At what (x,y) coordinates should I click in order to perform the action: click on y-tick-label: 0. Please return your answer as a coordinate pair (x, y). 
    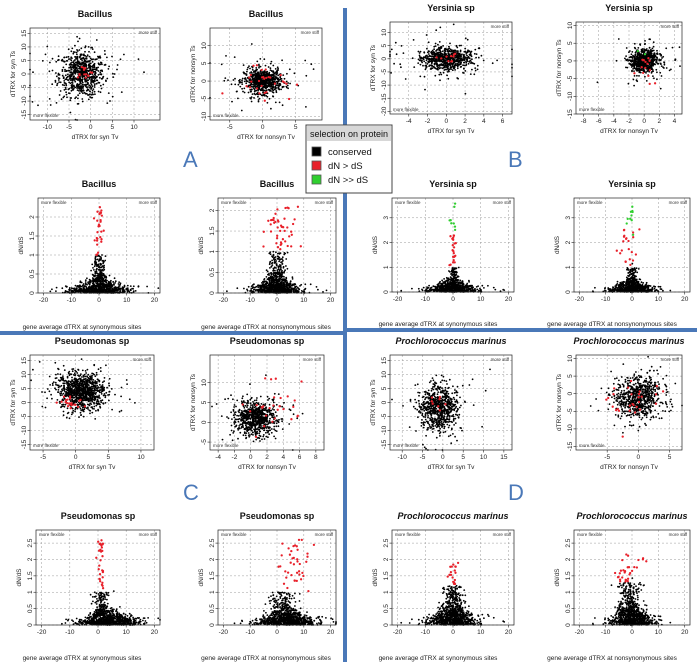
    Looking at the image, I should click on (204, 81).